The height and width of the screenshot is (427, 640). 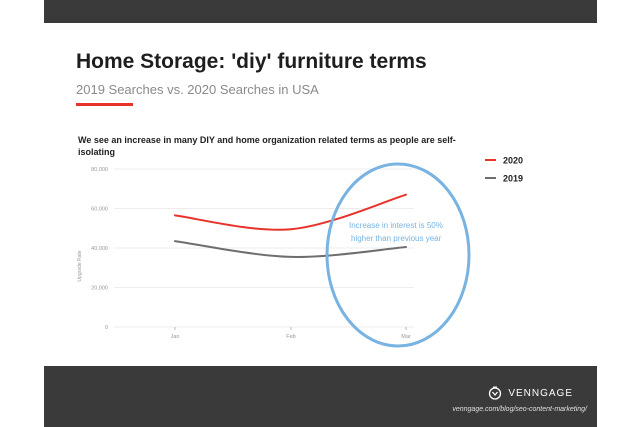 I want to click on y-tick-label: 40,000, so click(x=99, y=249).